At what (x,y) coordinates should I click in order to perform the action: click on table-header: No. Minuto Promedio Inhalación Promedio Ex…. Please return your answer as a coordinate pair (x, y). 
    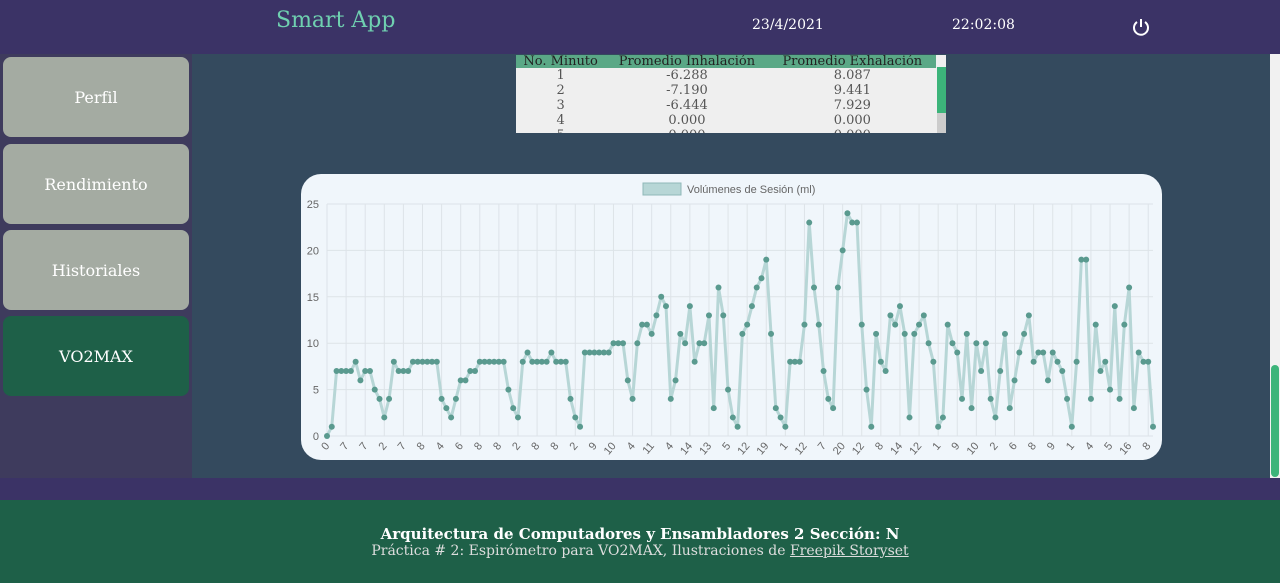
    Looking at the image, I should click on (726, 61).